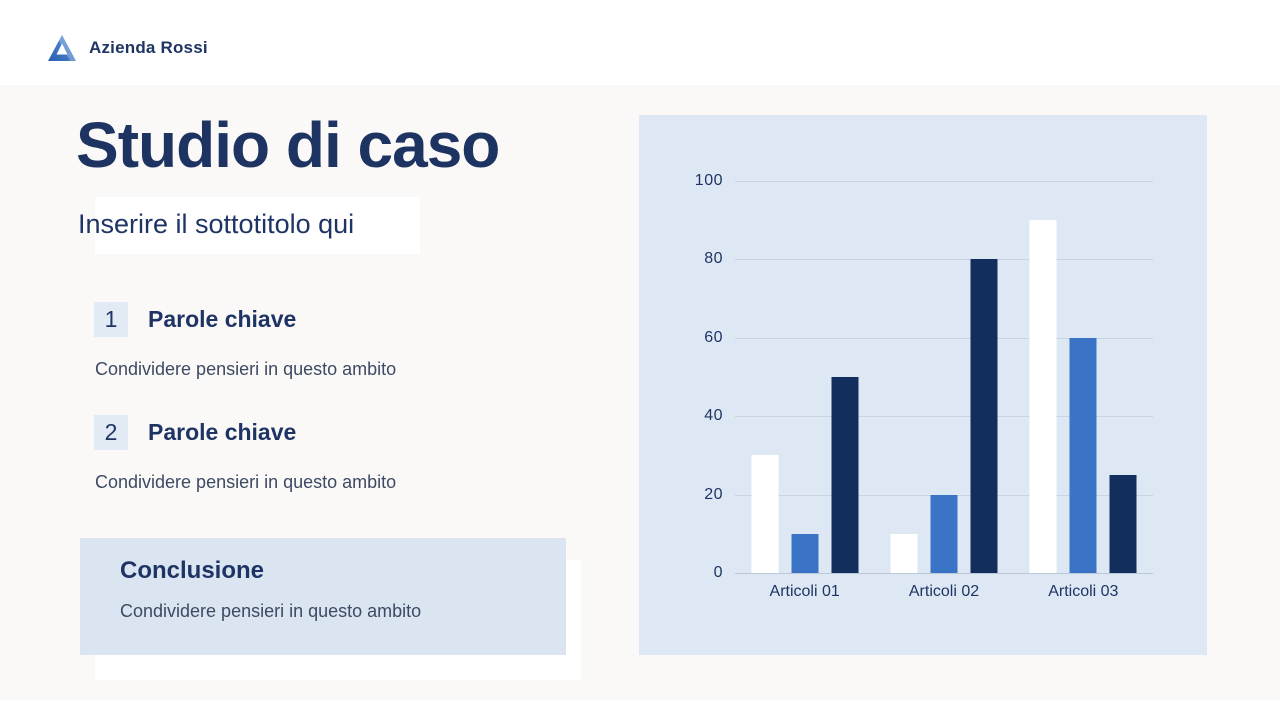 This screenshot has width=1280, height=720. What do you see at coordinates (111, 432) in the screenshot?
I see `keypoint-2-number-badge: 2` at bounding box center [111, 432].